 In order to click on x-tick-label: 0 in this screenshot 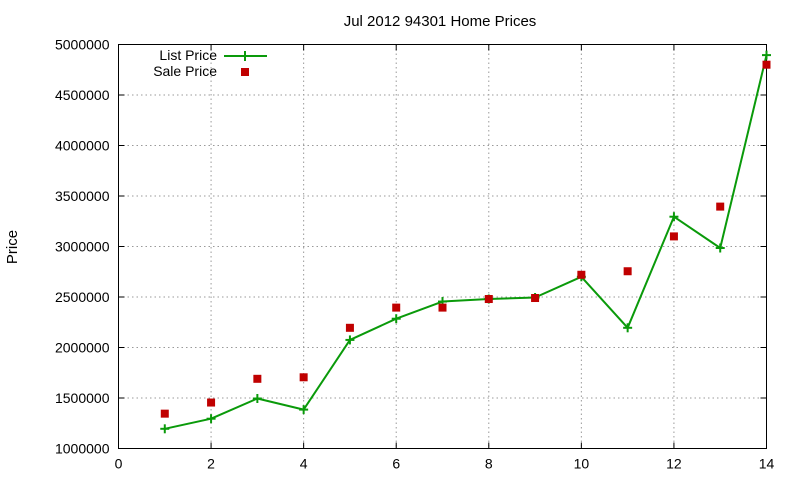, I will do `click(119, 464)`.